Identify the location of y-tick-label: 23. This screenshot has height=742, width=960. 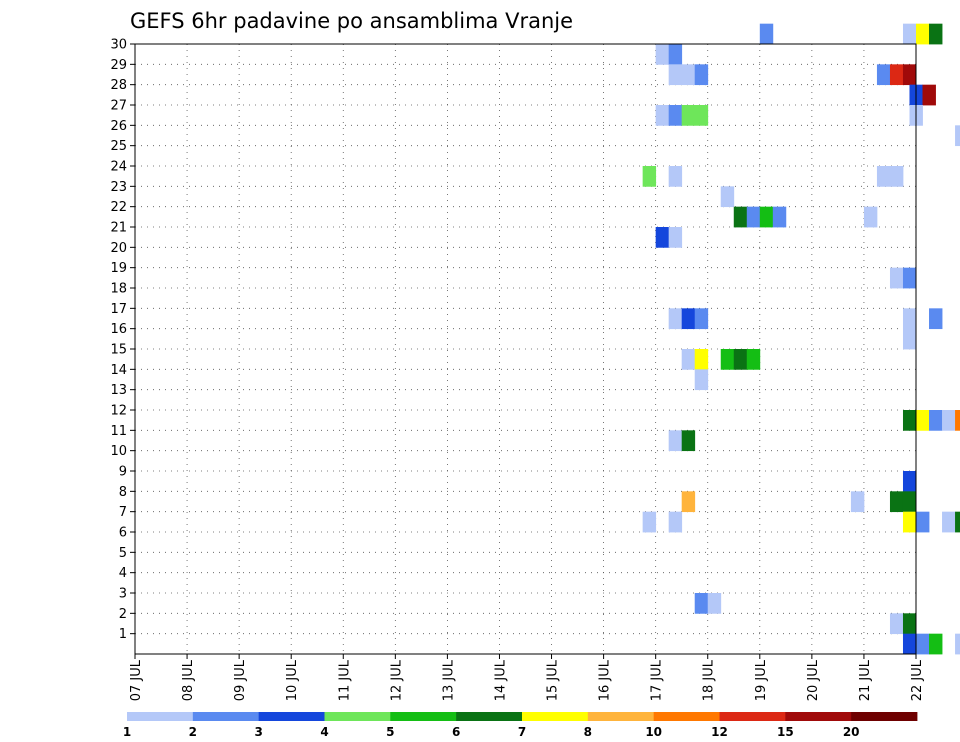
(118, 187).